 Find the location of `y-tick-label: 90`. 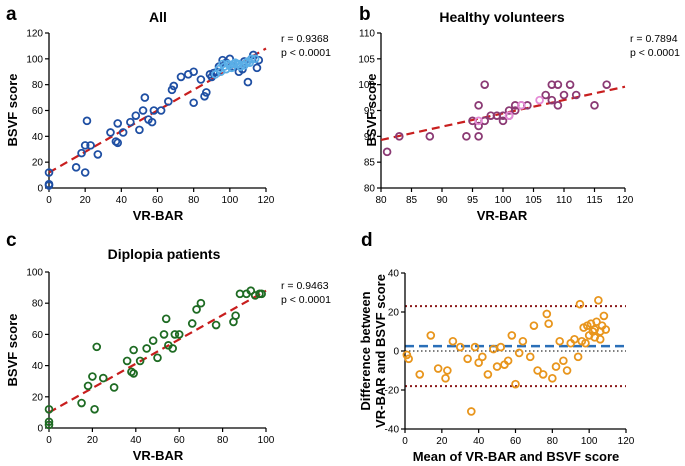

y-tick-label: 90 is located at coordinates (370, 137).